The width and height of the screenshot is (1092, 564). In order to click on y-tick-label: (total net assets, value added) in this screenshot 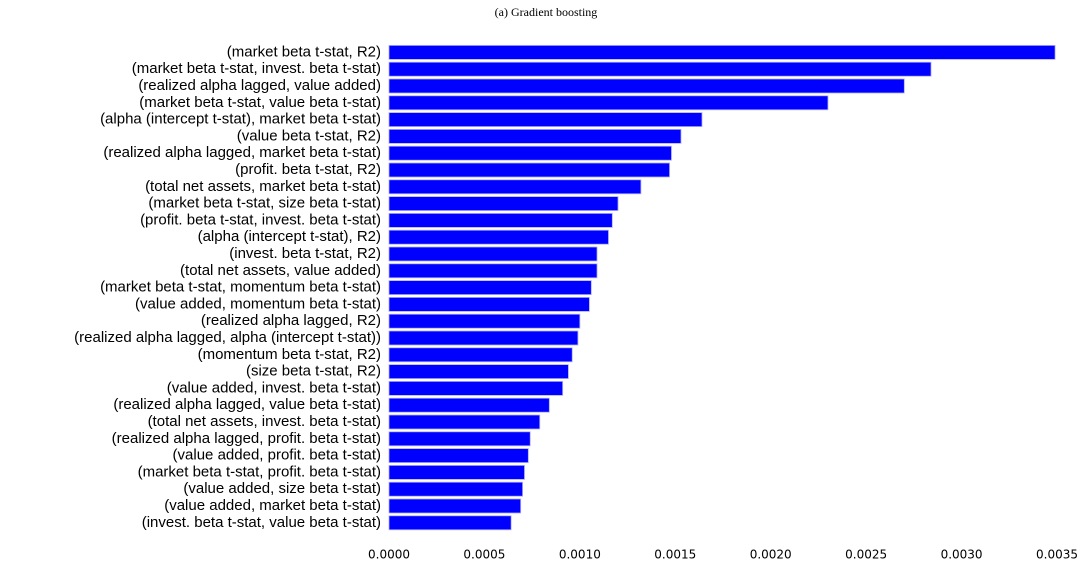, I will do `click(280, 270)`.